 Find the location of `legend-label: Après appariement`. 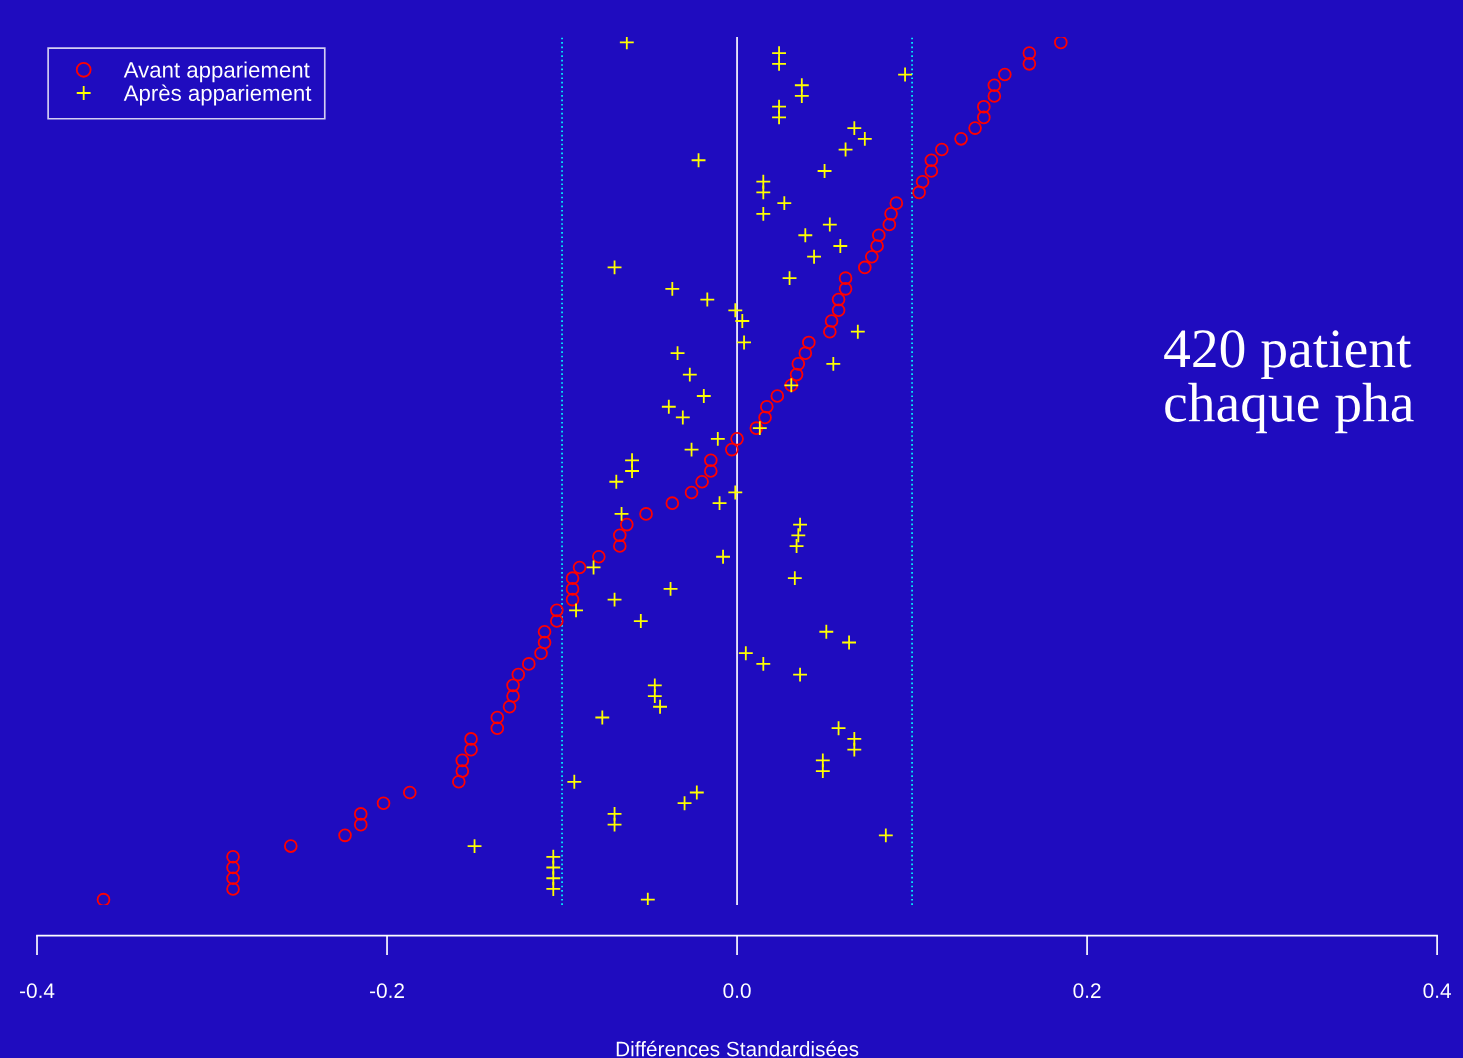

legend-label: Après appariement is located at coordinates (217, 95).